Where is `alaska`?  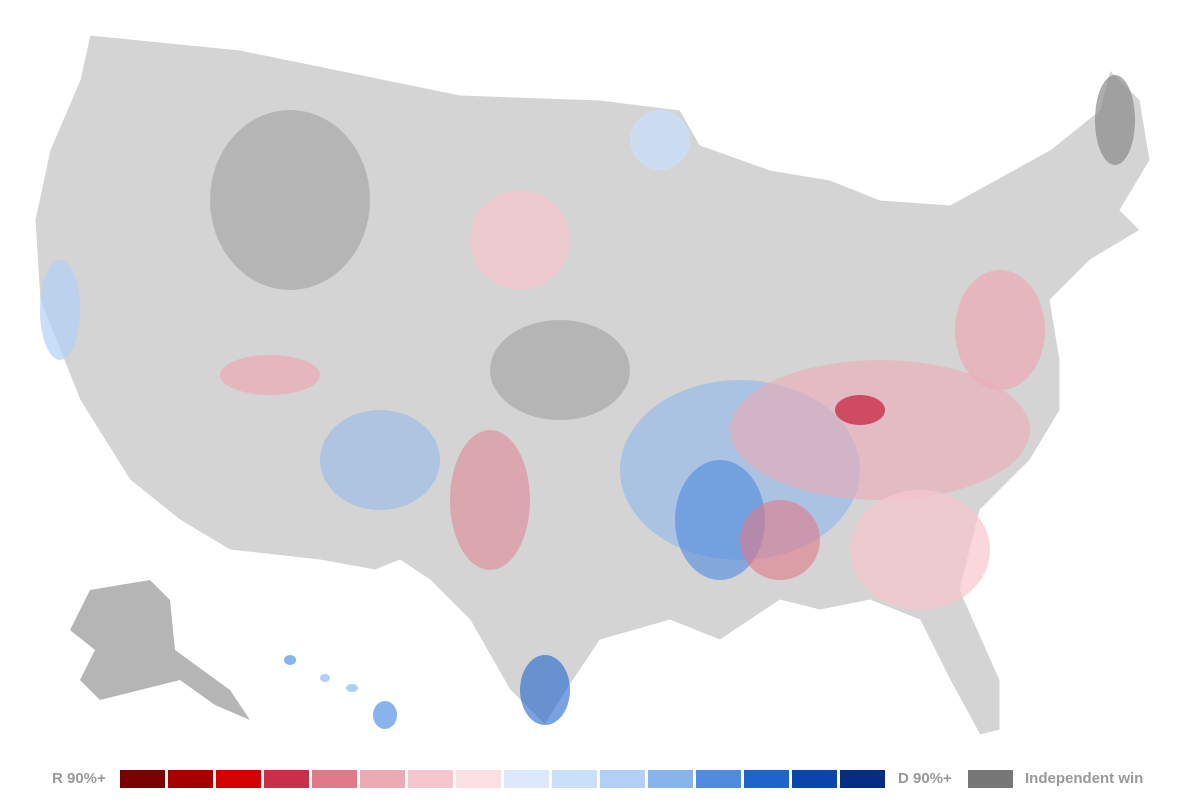 alaska is located at coordinates (160, 650).